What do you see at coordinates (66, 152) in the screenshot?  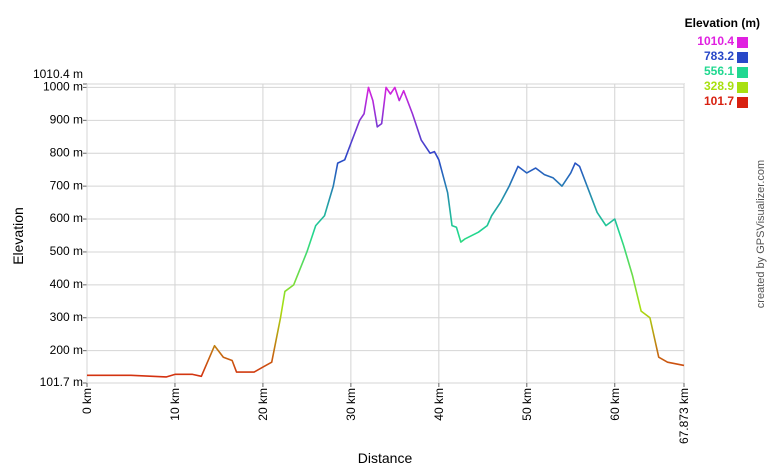 I see `y-tick-label: 800 m` at bounding box center [66, 152].